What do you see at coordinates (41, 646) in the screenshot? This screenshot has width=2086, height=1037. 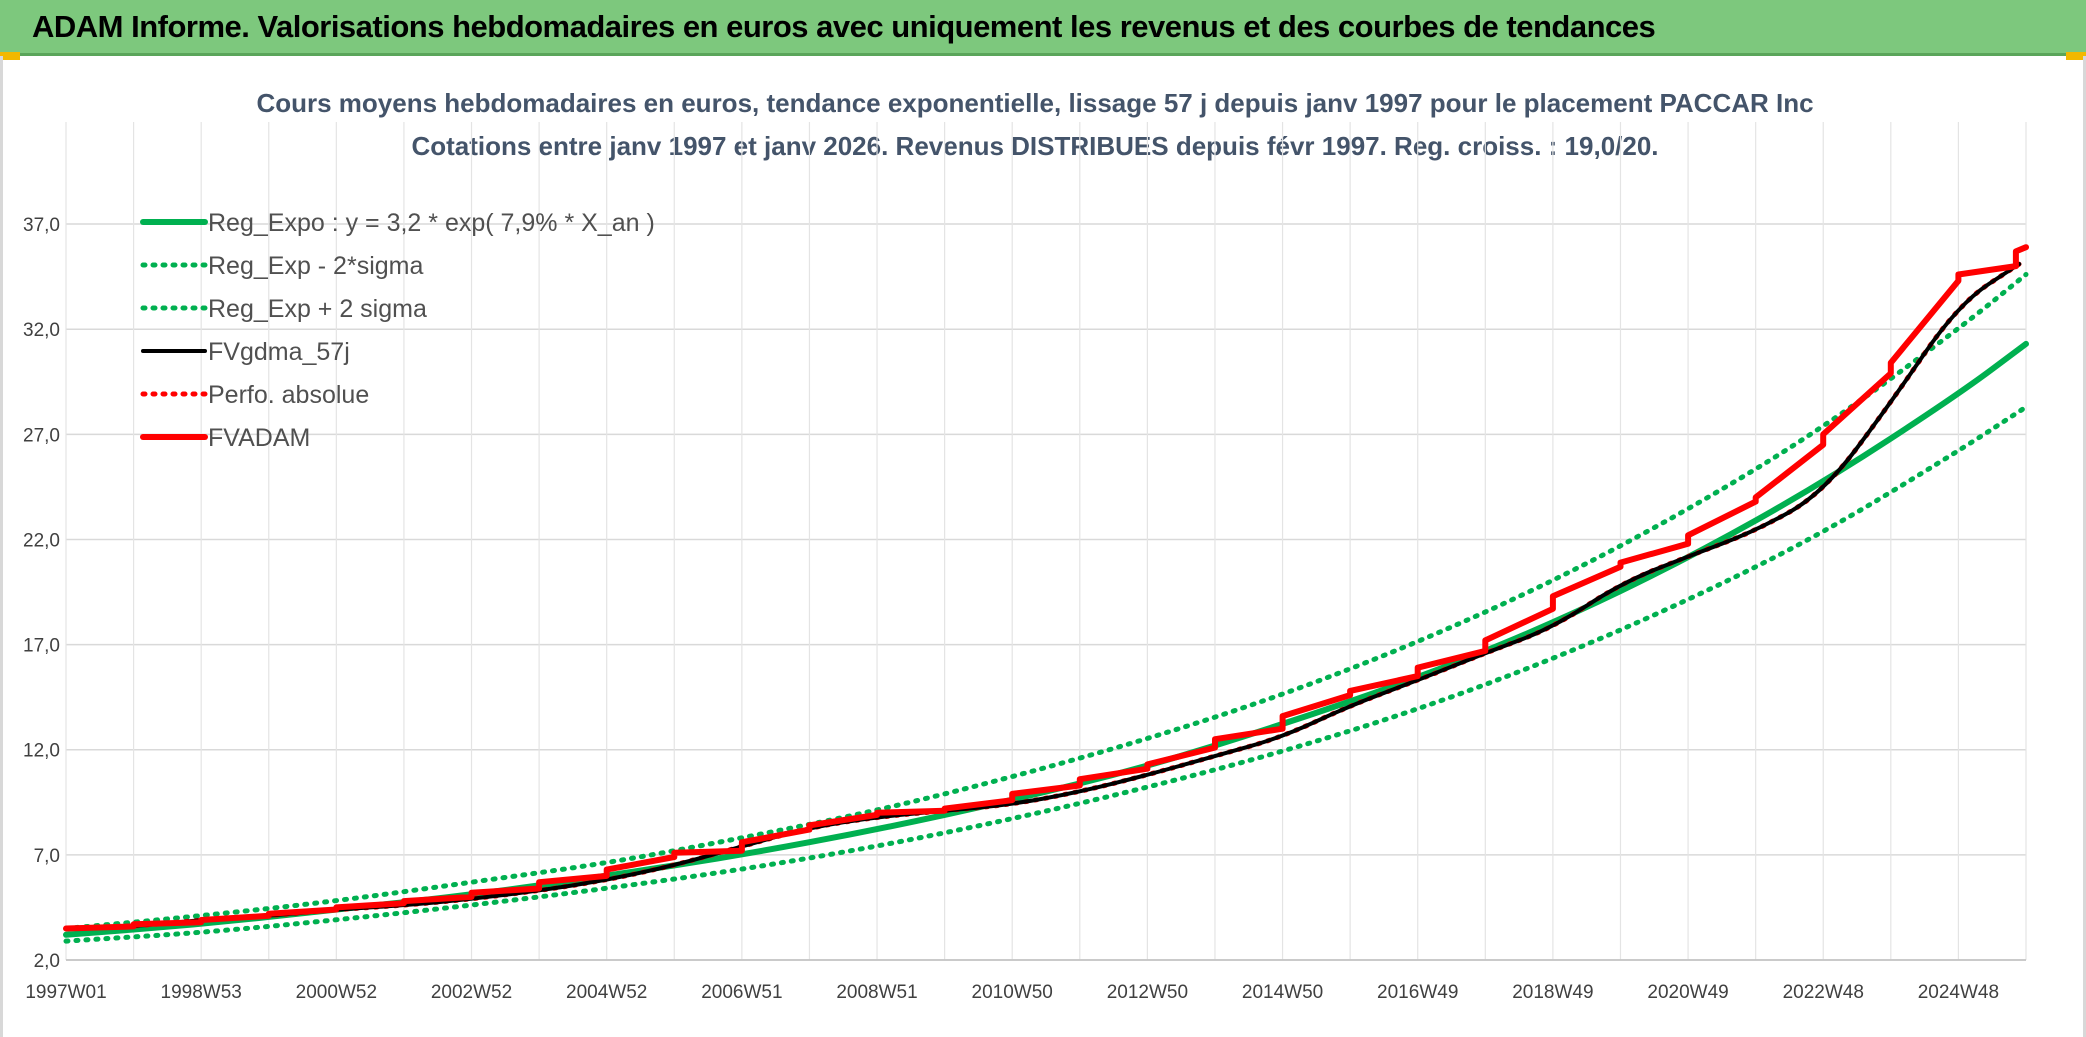 I see `y-tick-label: 17,0` at bounding box center [41, 646].